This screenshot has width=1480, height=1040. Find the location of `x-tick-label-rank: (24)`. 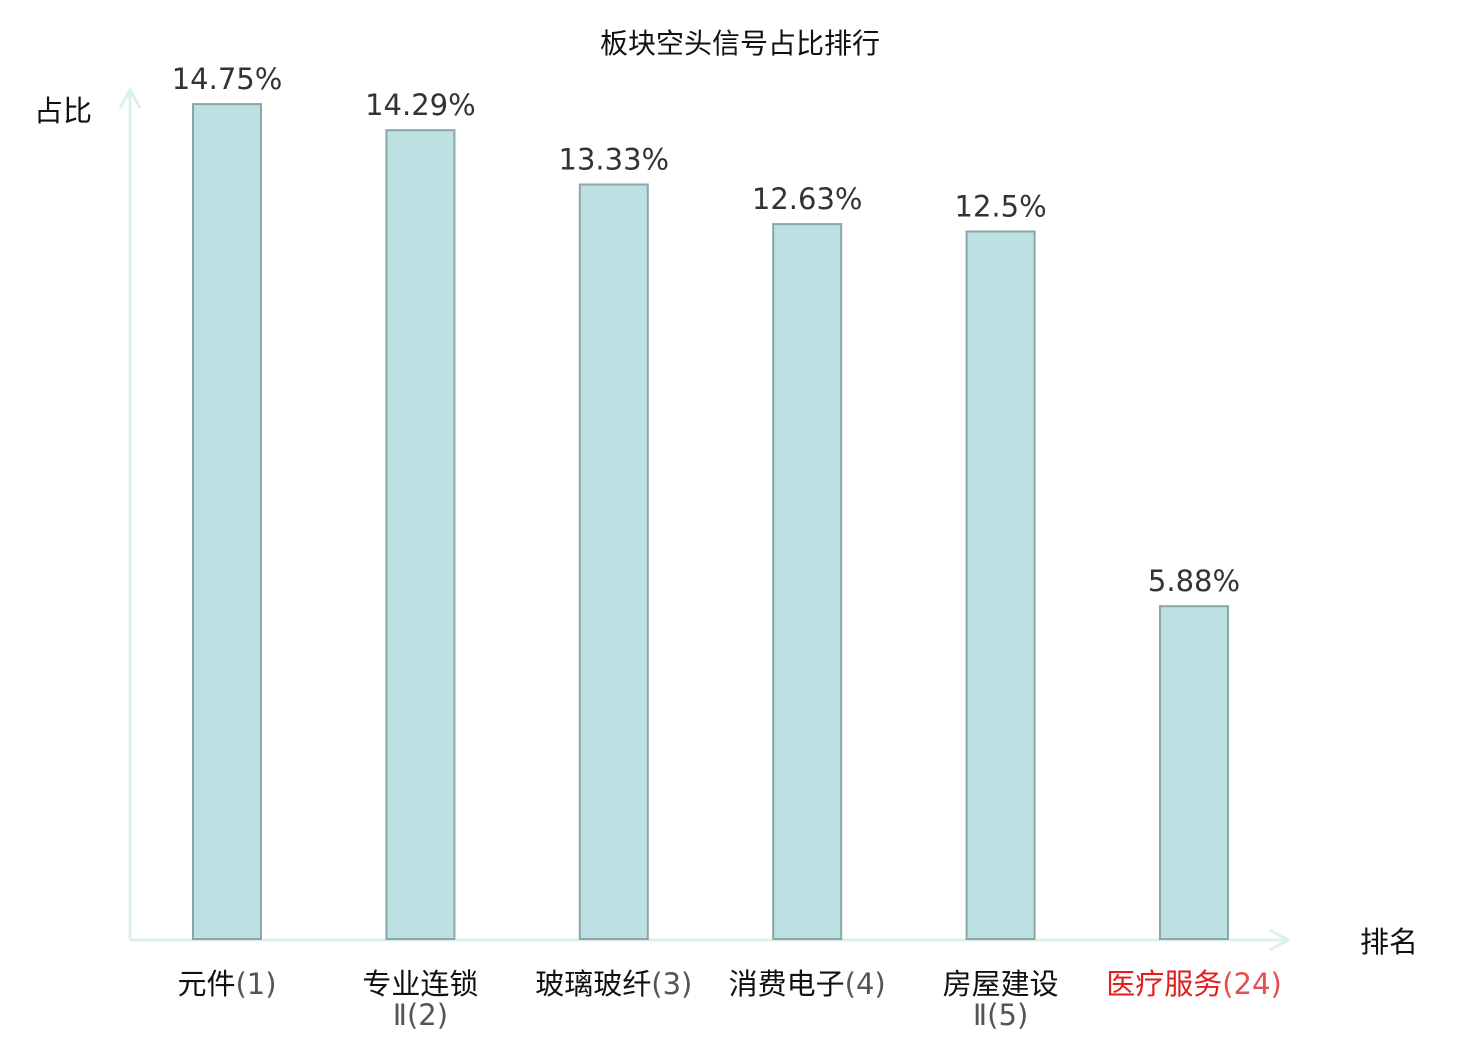

x-tick-label-rank: (24) is located at coordinates (1252, 984).